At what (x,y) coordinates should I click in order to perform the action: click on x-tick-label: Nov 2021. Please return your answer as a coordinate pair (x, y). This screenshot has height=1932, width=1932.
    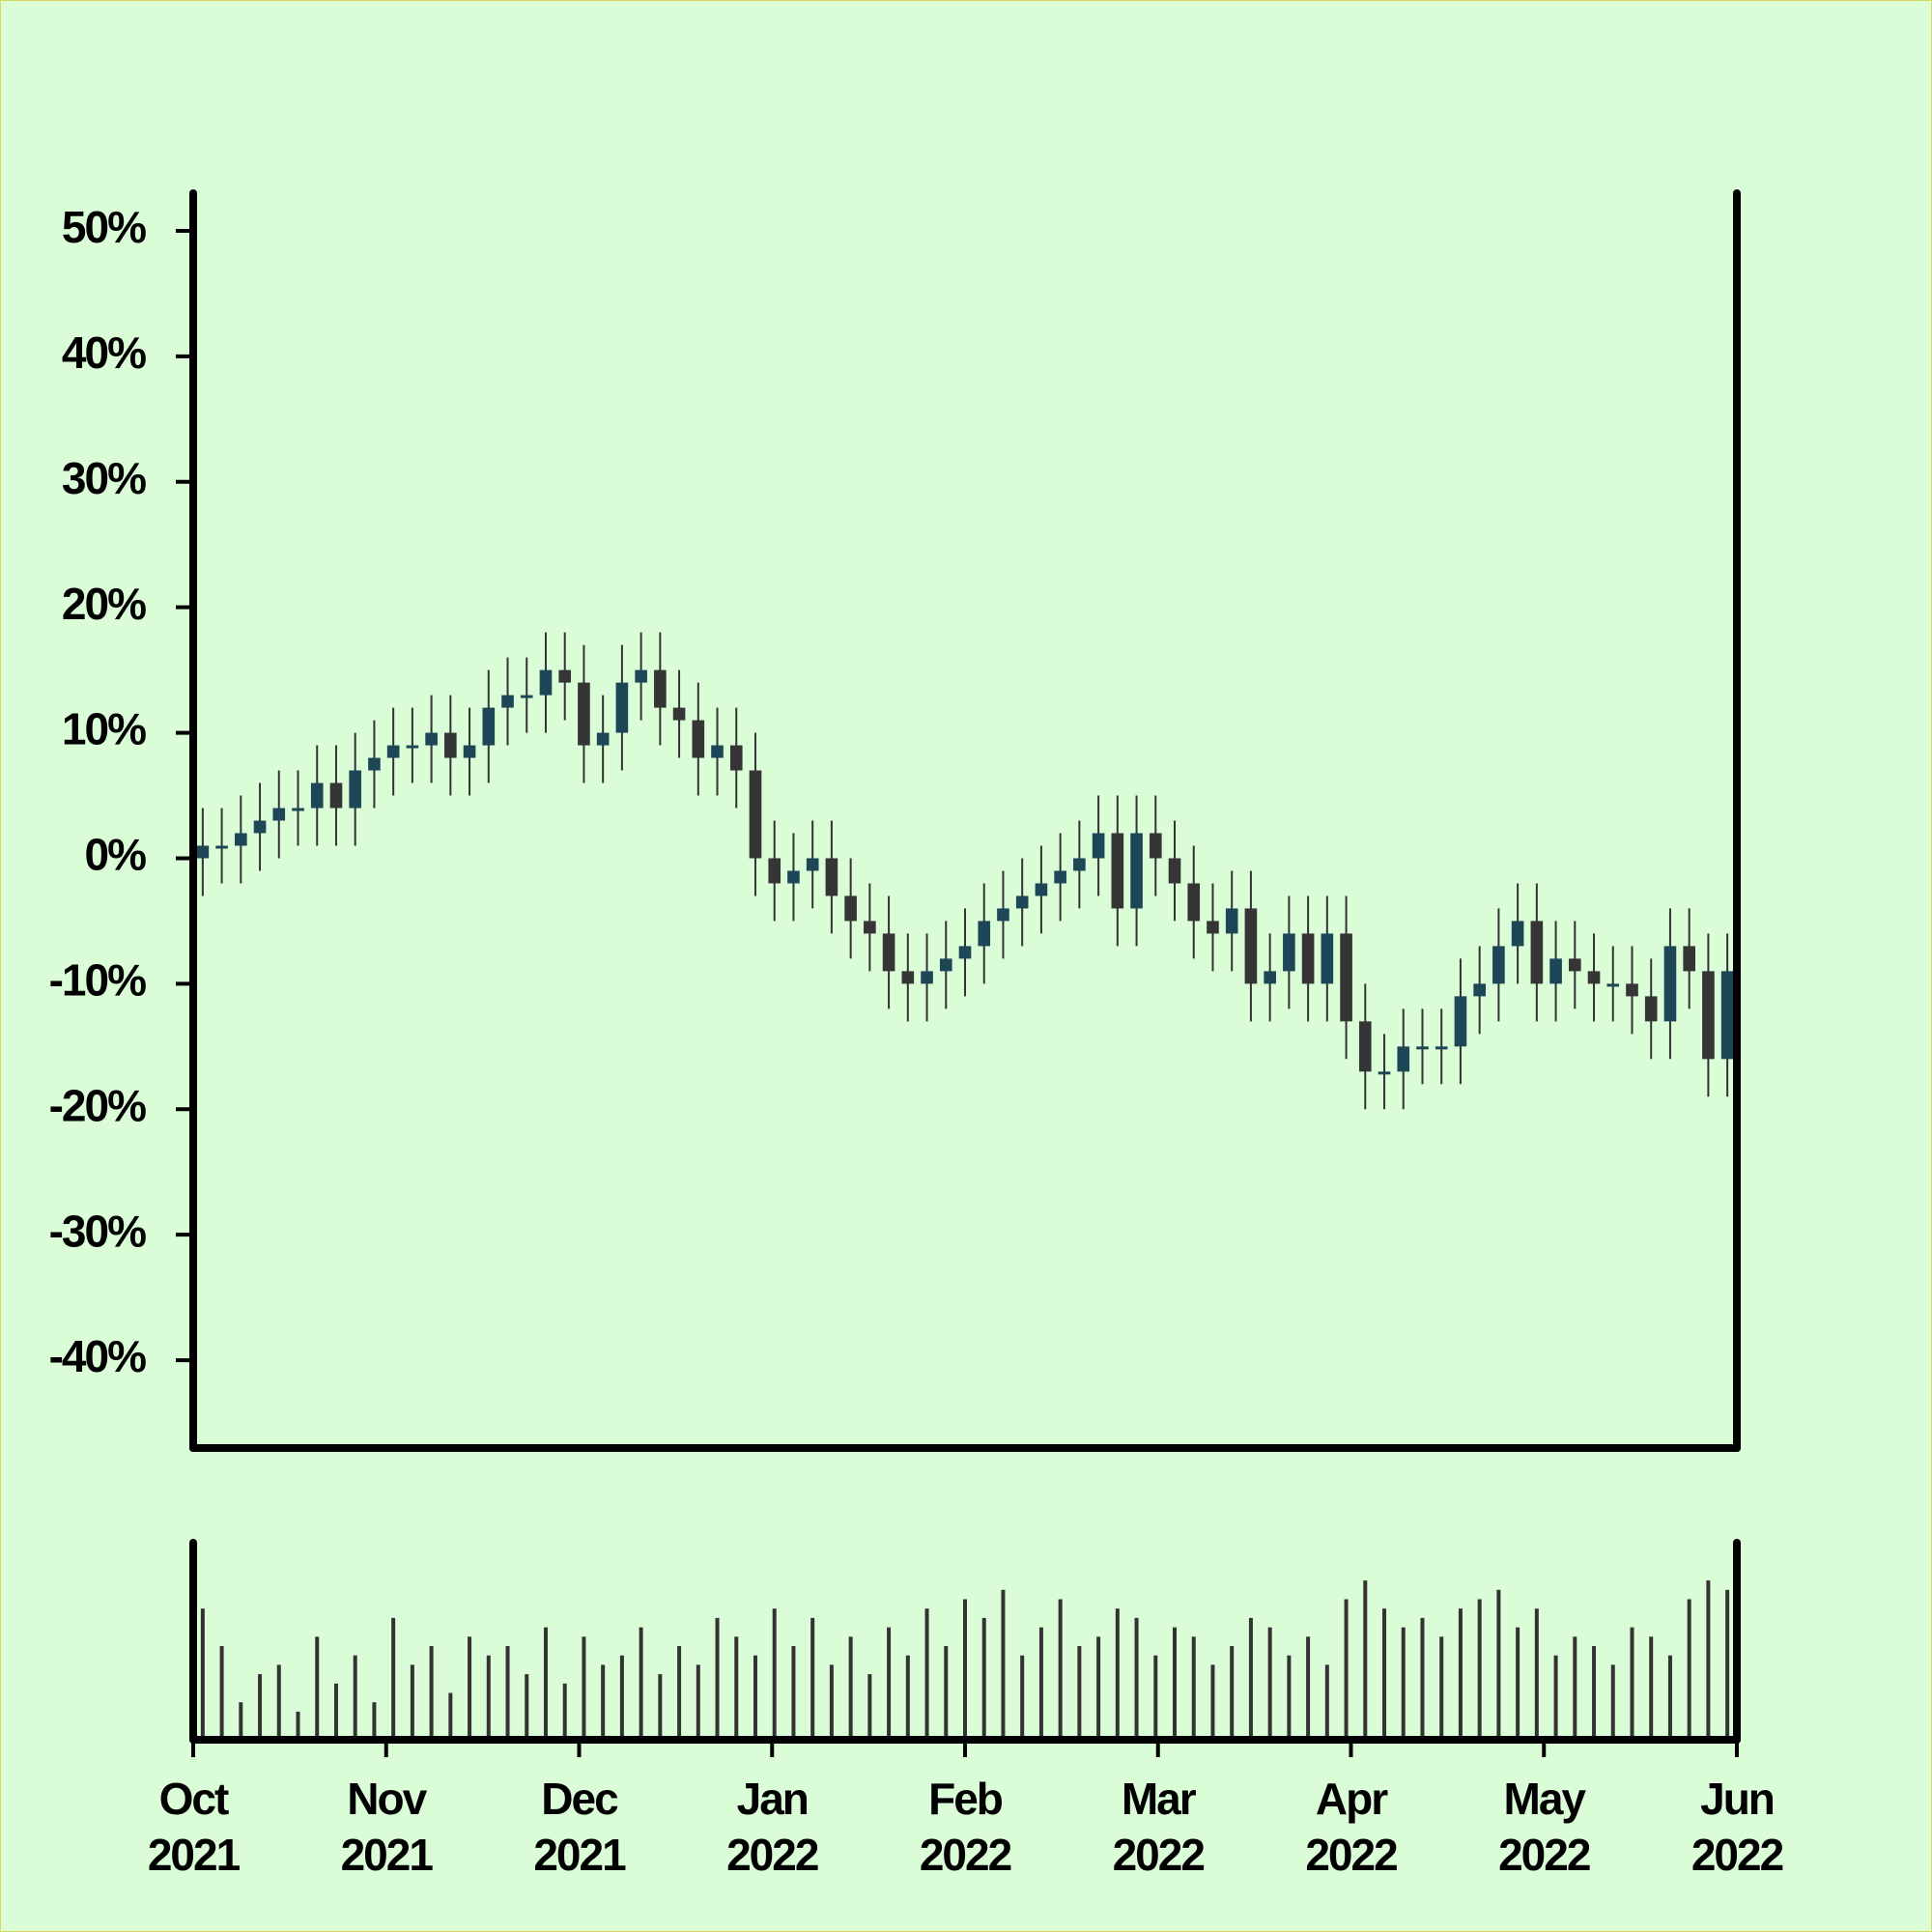
    Looking at the image, I should click on (387, 1827).